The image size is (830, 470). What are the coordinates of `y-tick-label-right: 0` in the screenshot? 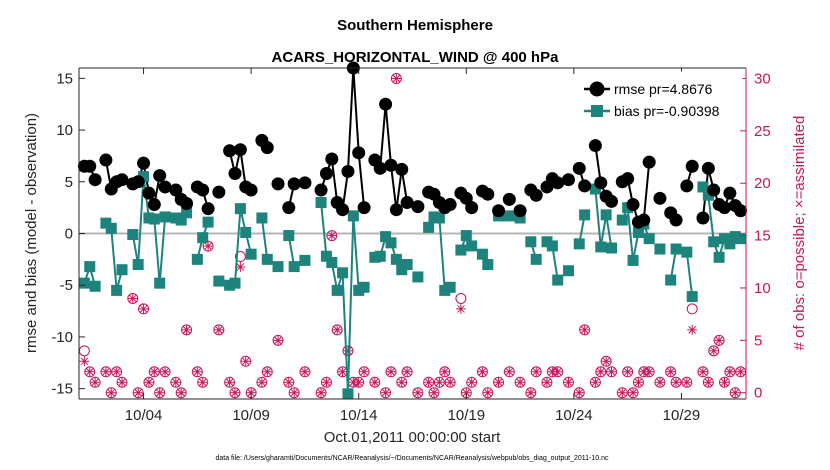 It's located at (758, 393).